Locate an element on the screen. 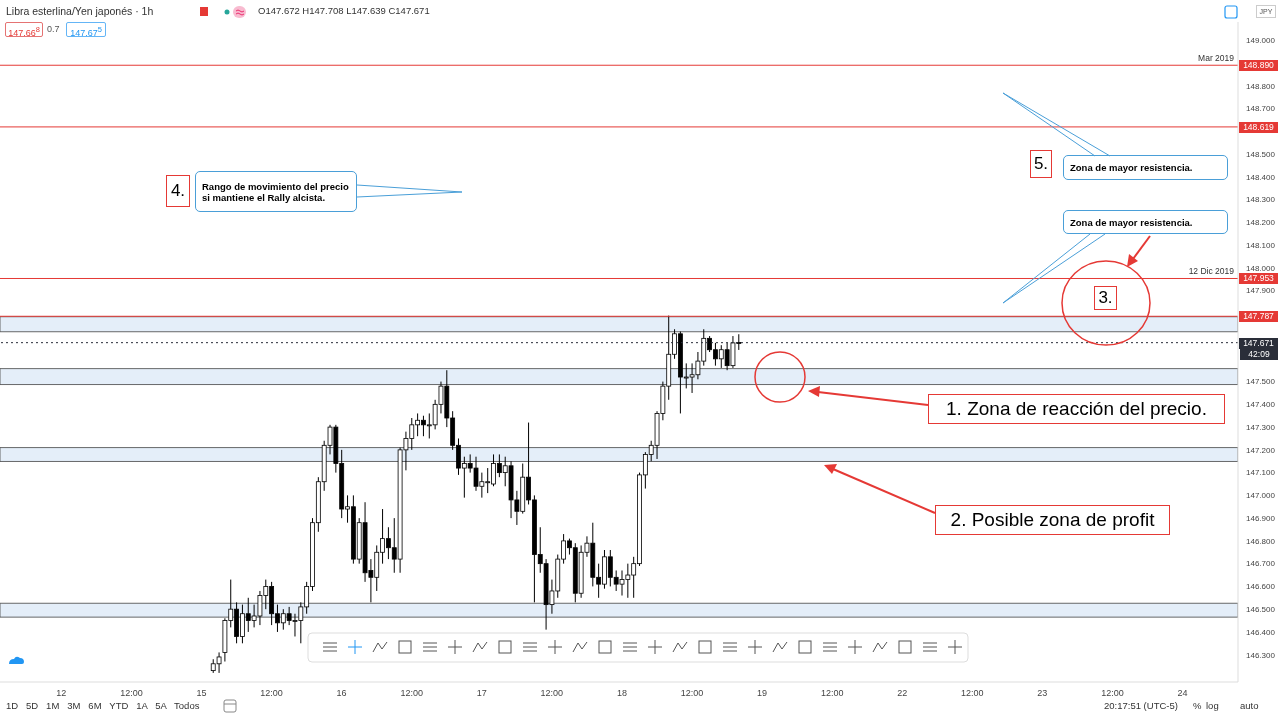  y-tick-label: 148.200 is located at coordinates (1261, 223).